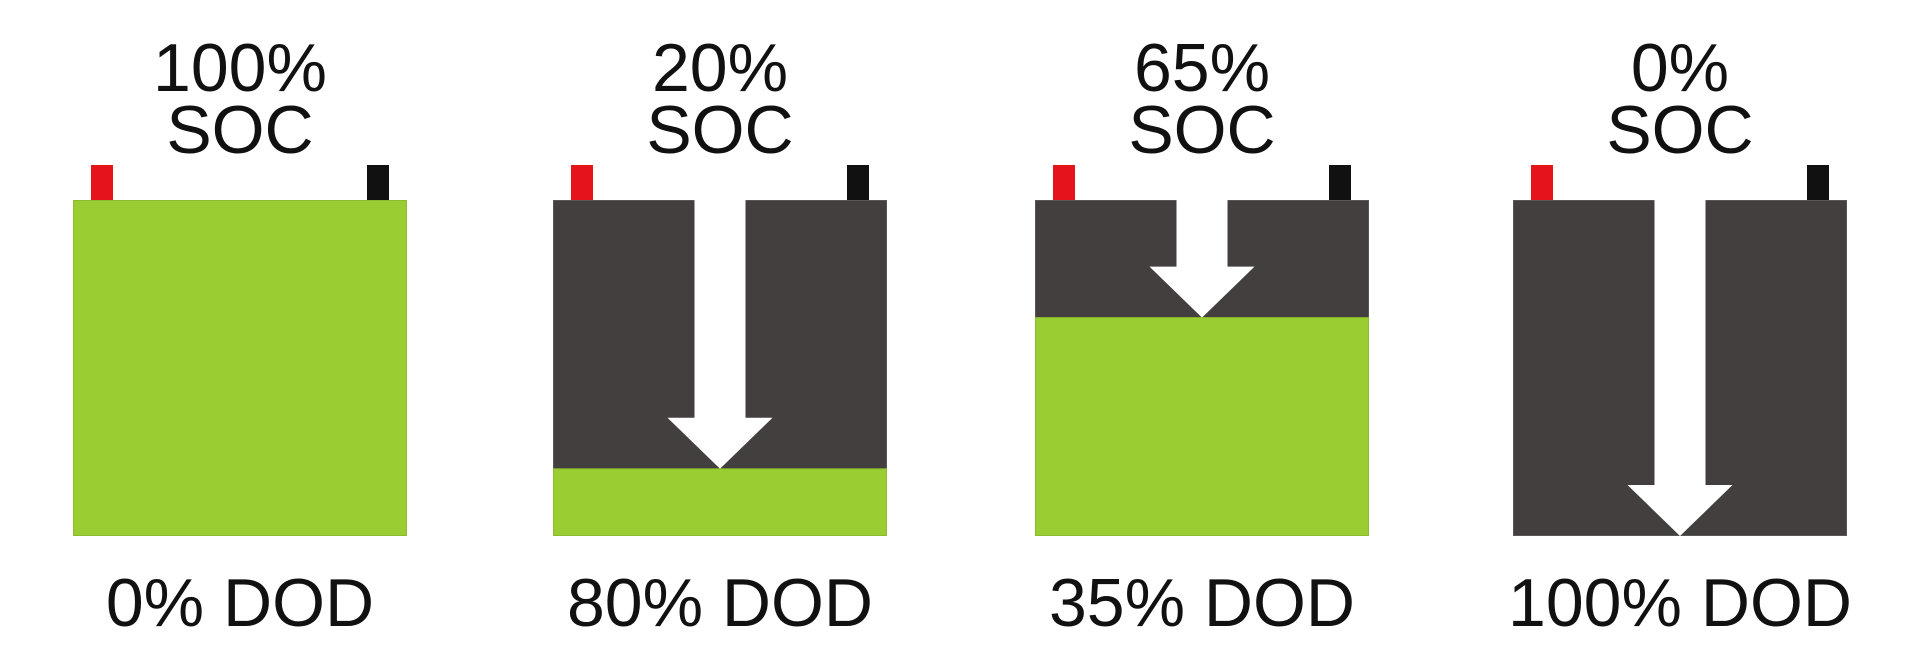 This screenshot has height=672, width=1920. What do you see at coordinates (240, 68) in the screenshot?
I see `soc-value-label: 100%` at bounding box center [240, 68].